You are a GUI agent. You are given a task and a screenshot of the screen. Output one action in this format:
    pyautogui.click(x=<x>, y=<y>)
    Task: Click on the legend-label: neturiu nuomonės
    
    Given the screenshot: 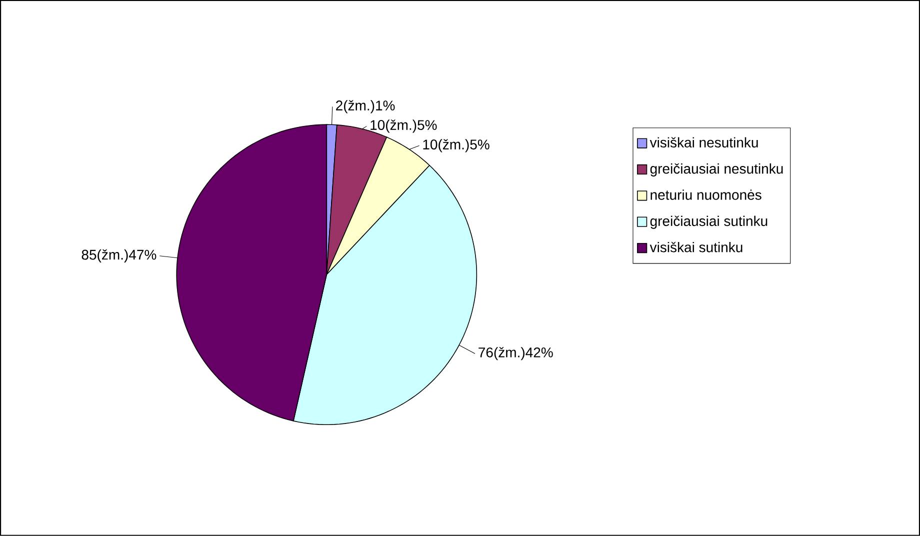 What is the action you would take?
    pyautogui.click(x=706, y=195)
    